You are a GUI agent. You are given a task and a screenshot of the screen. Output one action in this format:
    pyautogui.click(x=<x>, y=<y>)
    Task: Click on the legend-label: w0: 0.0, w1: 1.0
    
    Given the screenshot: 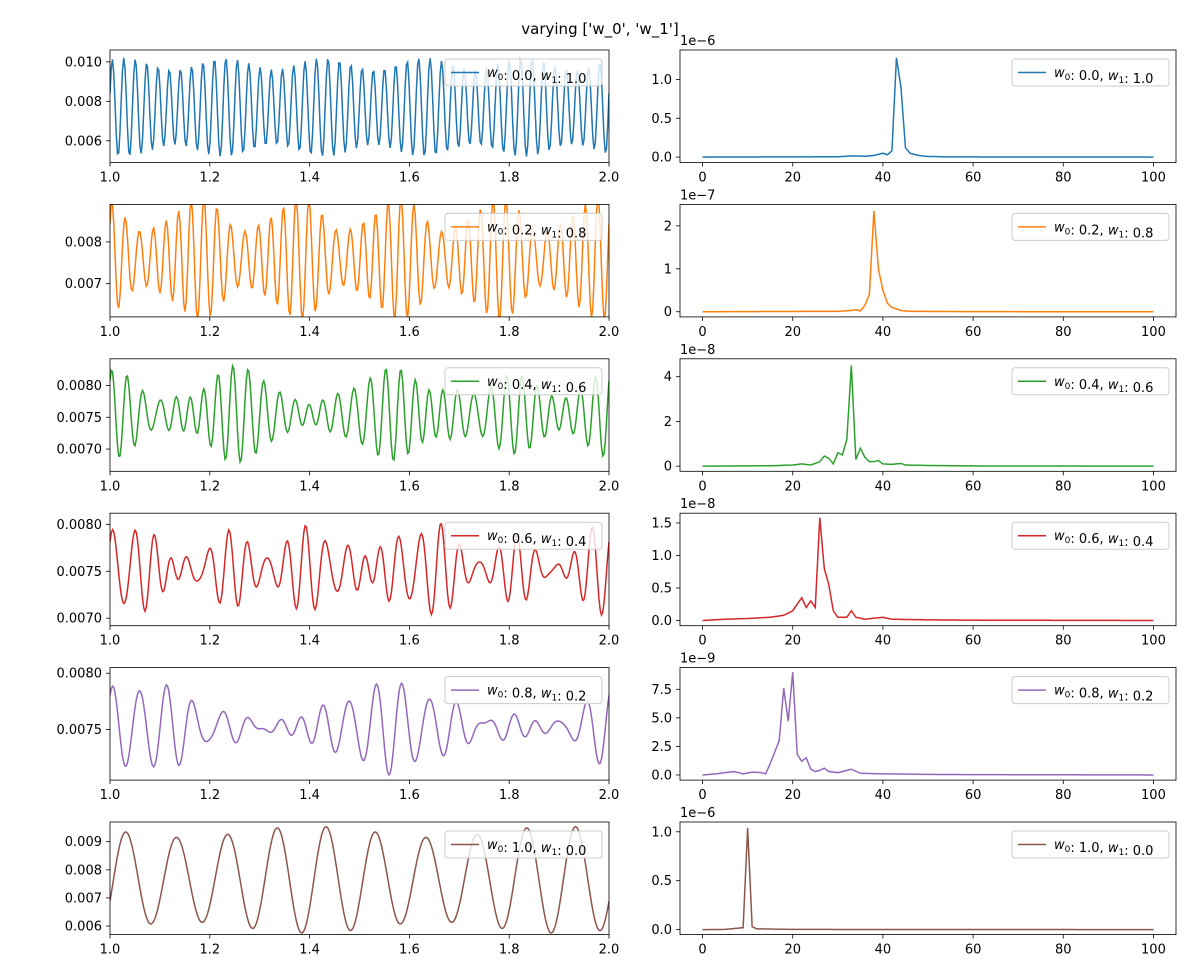 What is the action you would take?
    pyautogui.click(x=536, y=76)
    